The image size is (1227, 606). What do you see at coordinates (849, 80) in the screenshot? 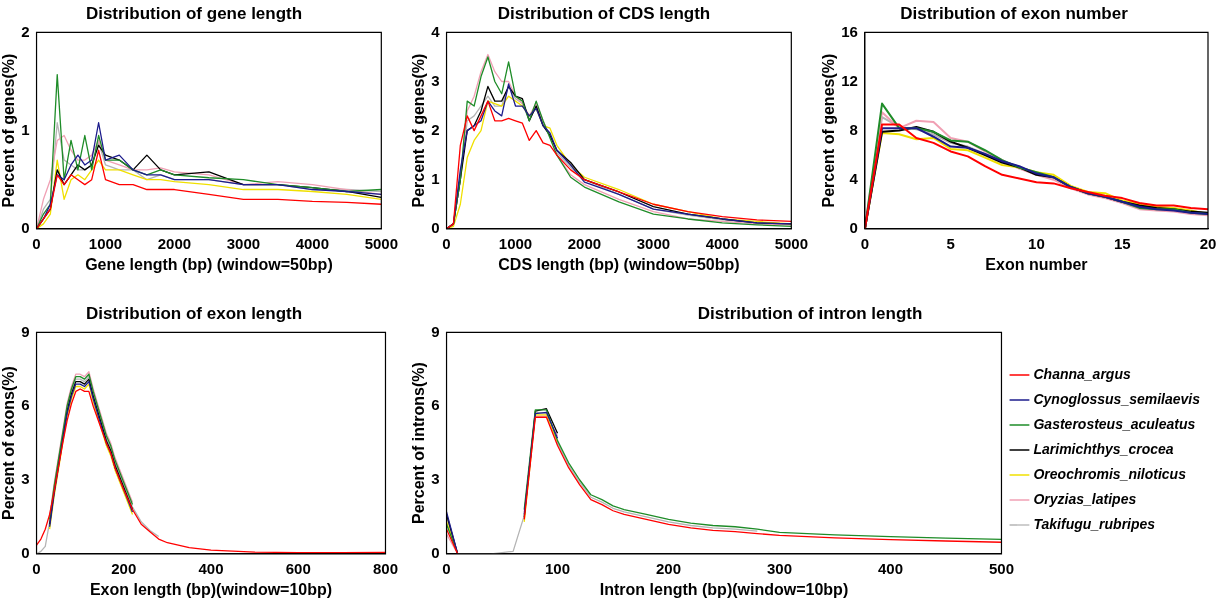
I see `y-tick-label: 12` at bounding box center [849, 80].